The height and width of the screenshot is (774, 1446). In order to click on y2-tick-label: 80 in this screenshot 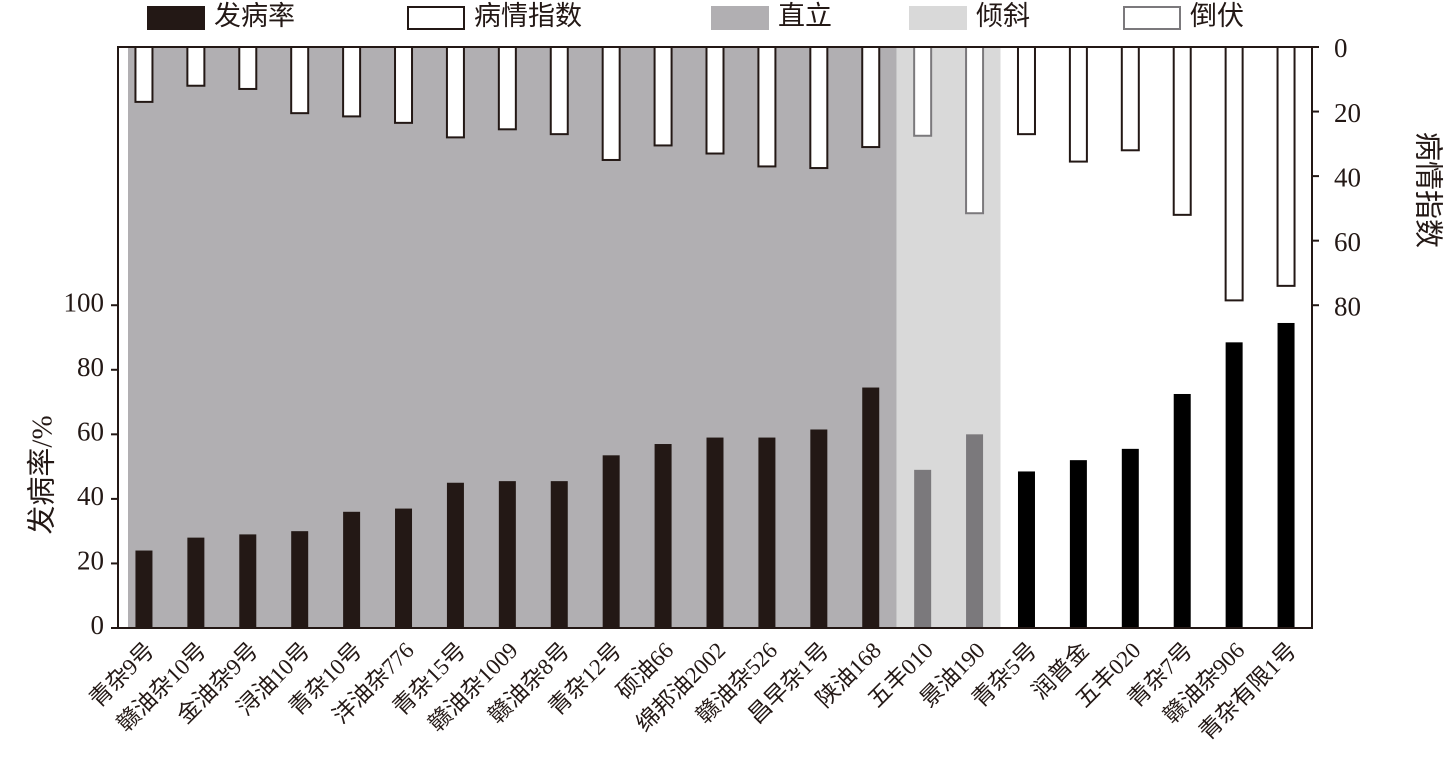, I will do `click(1347, 306)`.